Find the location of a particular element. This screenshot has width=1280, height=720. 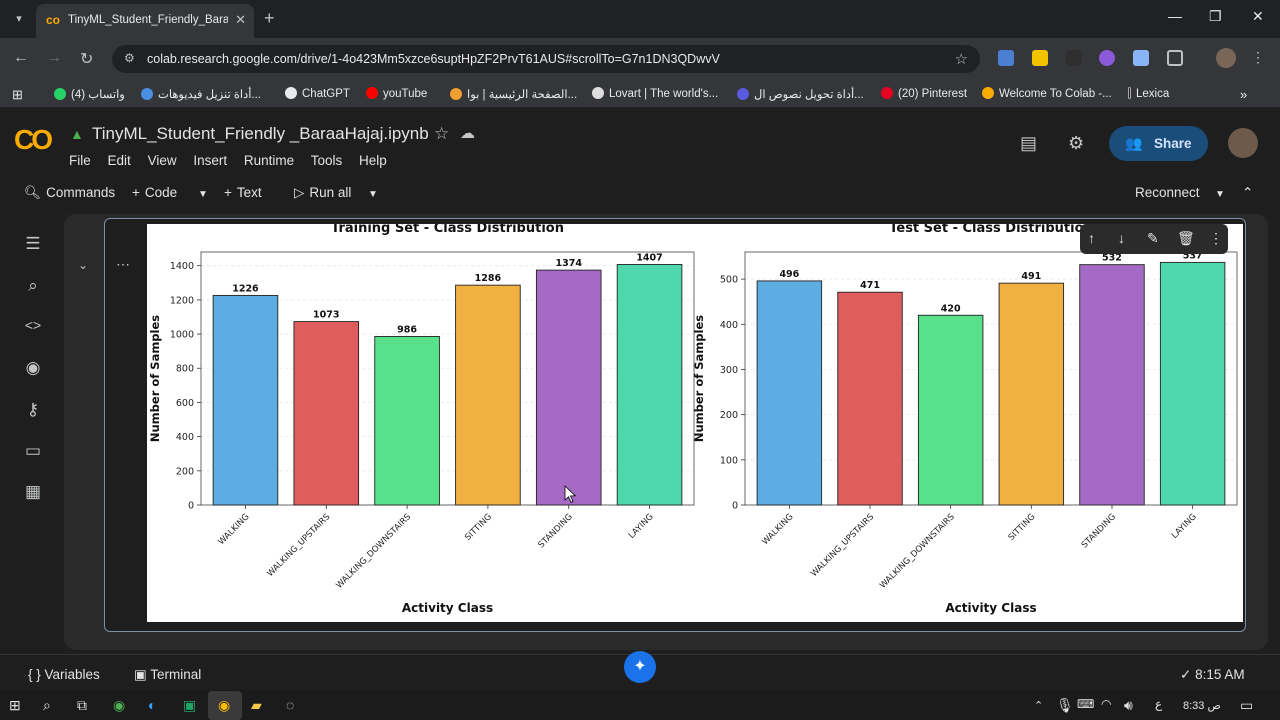

edit-pen-icon: ✎ is located at coordinates (1153, 238).